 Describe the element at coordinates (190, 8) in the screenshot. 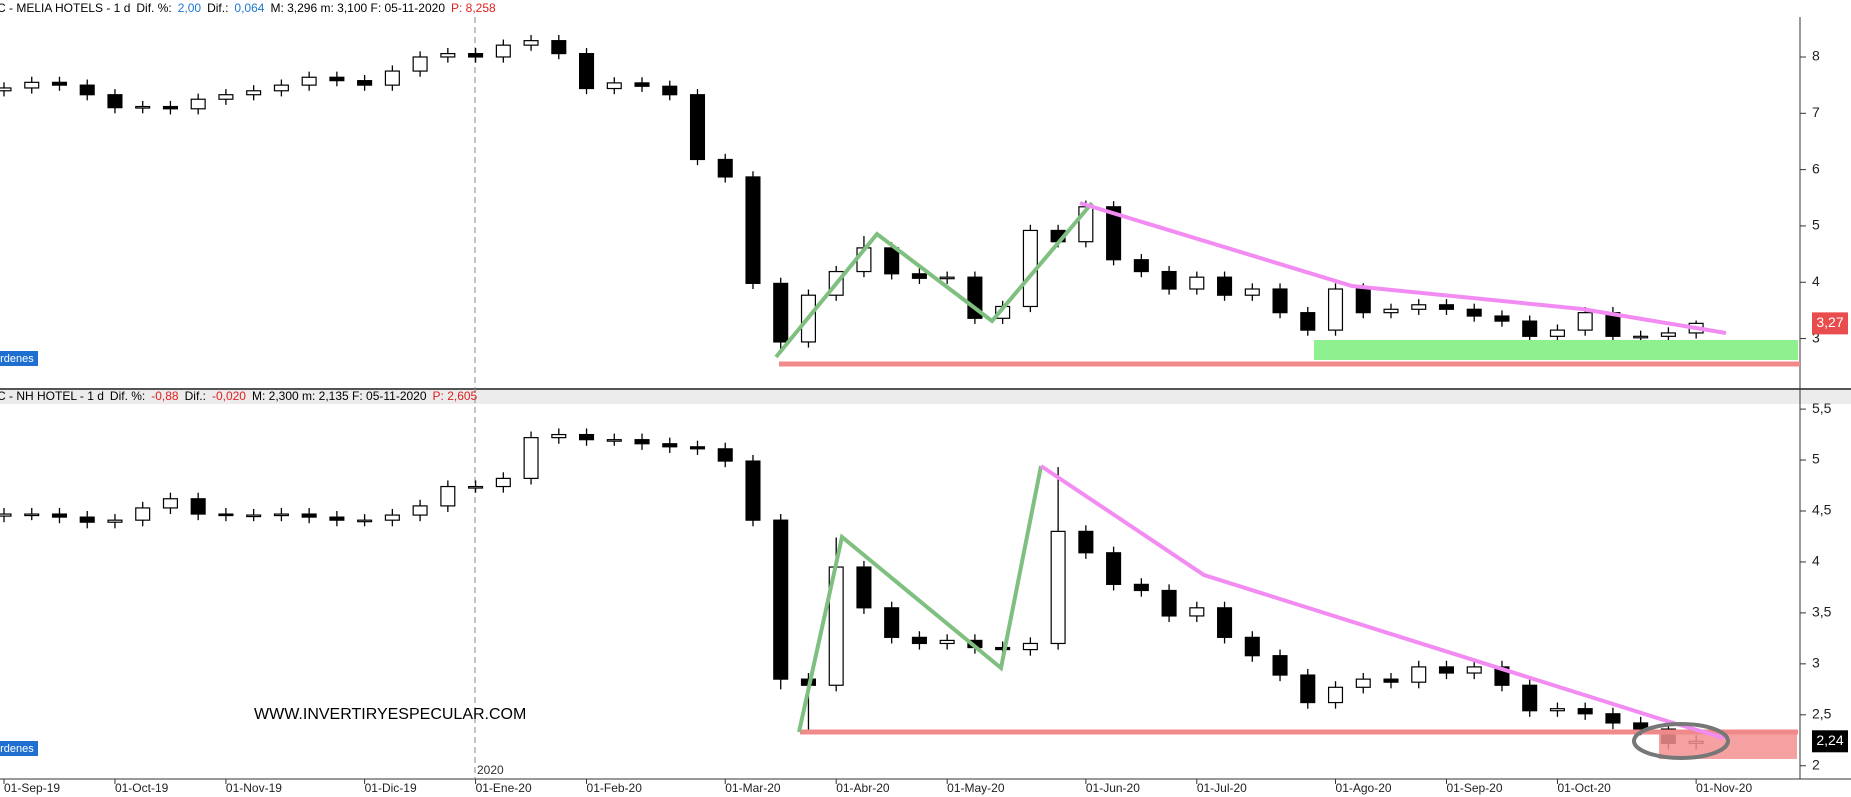

I see `header-part: 2,00` at that location.